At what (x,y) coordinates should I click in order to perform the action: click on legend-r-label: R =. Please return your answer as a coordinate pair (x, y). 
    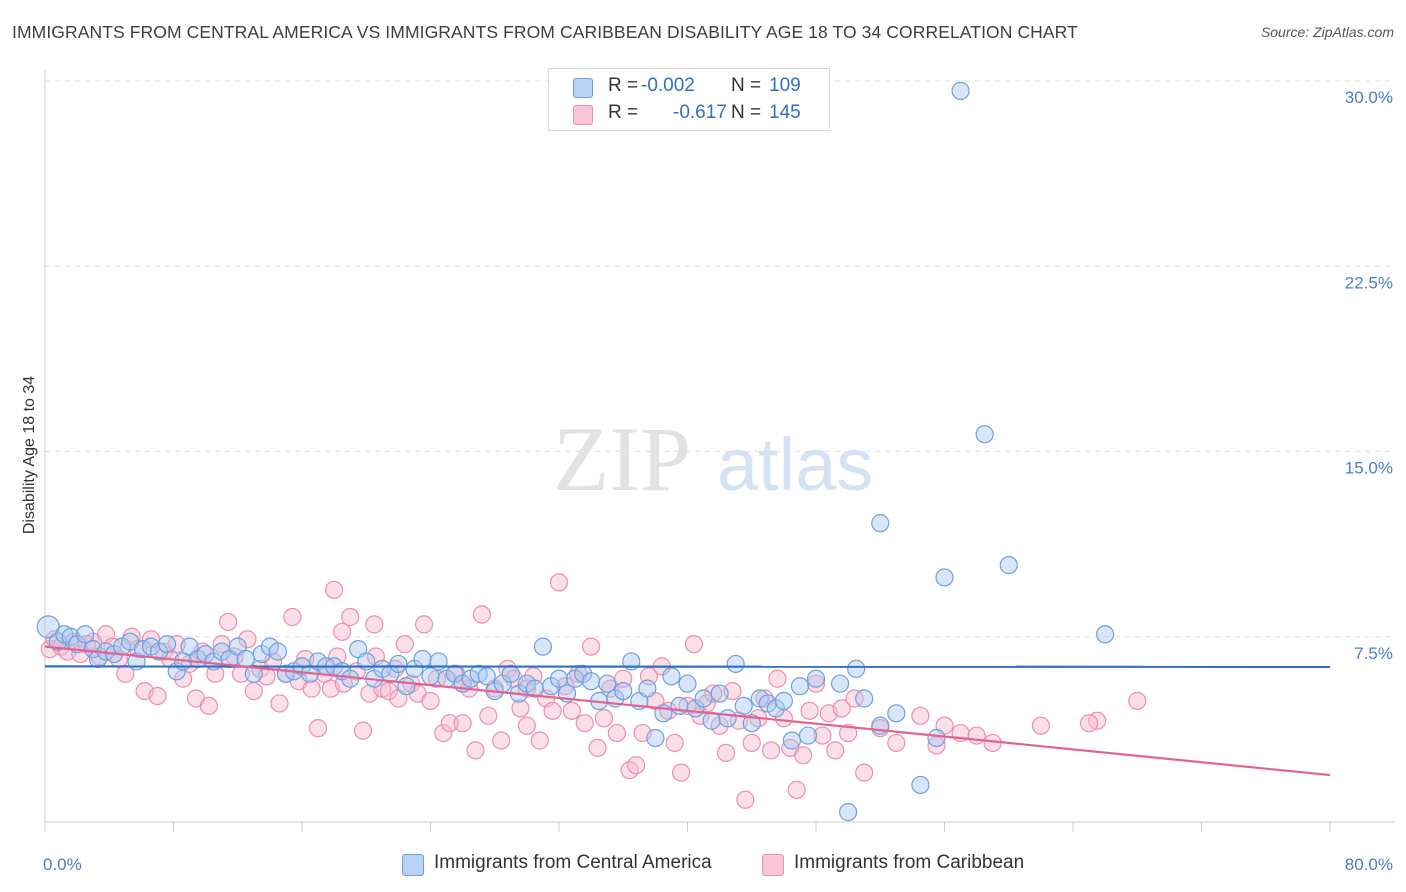
    Looking at the image, I should click on (623, 85).